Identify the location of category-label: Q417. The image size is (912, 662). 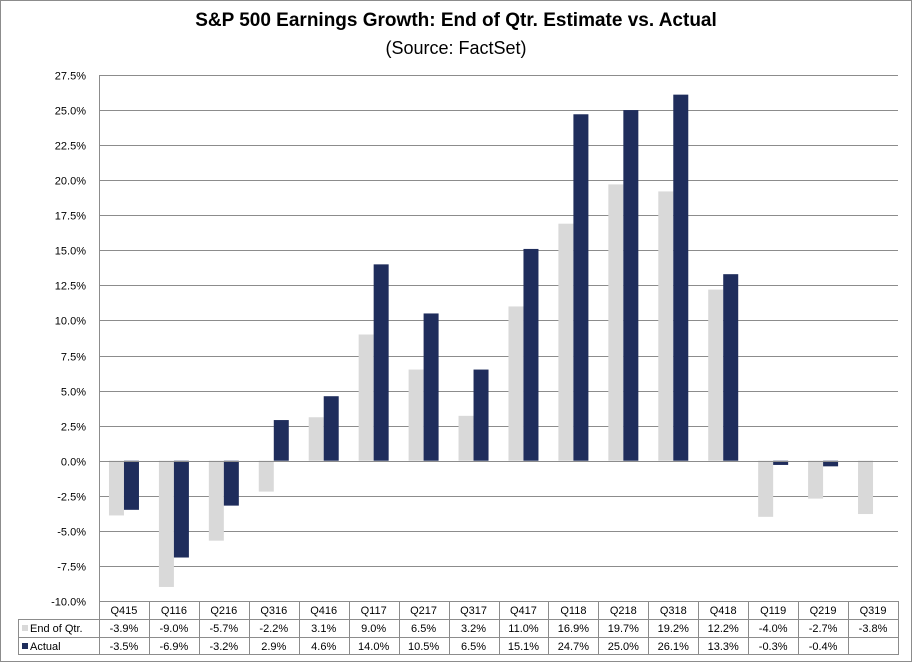
(523, 611).